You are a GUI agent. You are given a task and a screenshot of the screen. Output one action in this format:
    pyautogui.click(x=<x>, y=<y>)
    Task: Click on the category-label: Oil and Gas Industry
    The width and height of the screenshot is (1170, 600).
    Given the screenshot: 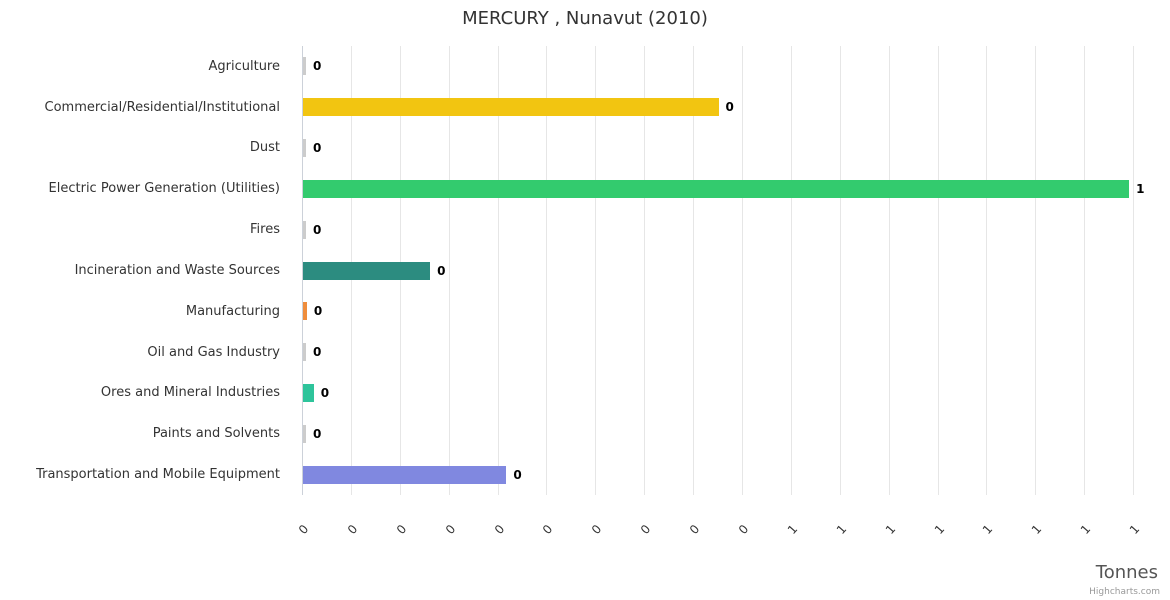 What is the action you would take?
    pyautogui.click(x=213, y=352)
    